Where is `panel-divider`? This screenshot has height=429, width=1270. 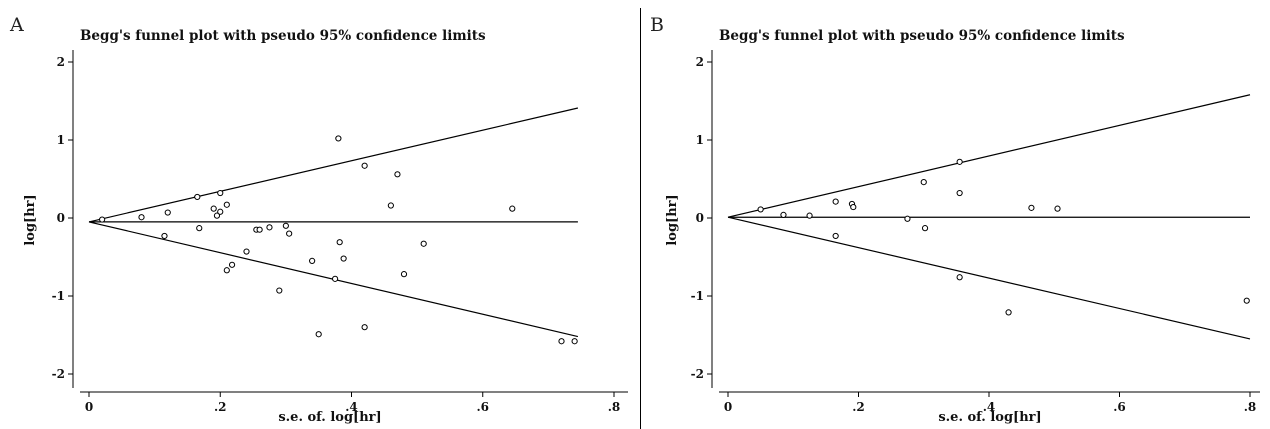 panel-divider is located at coordinates (640, 218).